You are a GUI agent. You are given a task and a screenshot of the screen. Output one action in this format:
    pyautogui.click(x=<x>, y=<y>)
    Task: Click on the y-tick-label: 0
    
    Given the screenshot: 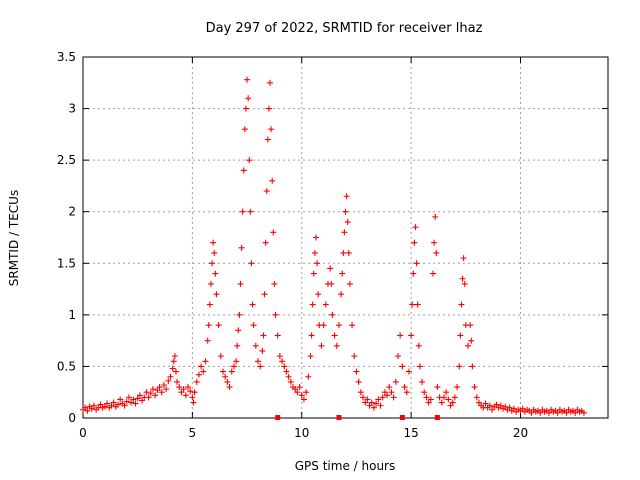 What is the action you would take?
    pyautogui.click(x=72, y=418)
    